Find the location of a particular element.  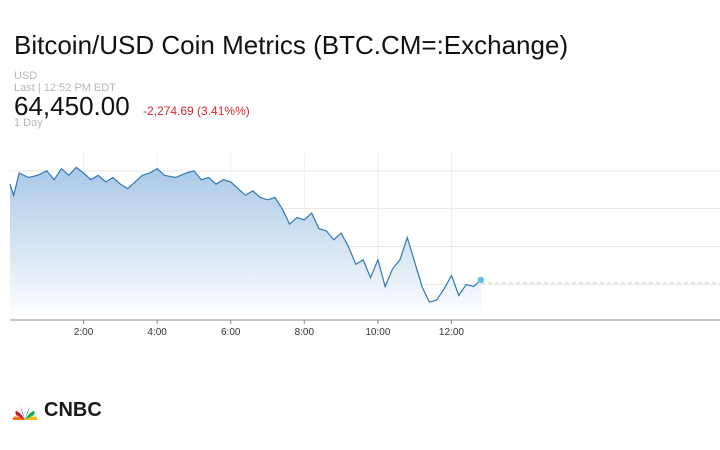

x-tick-label: 6:00 is located at coordinates (231, 332).